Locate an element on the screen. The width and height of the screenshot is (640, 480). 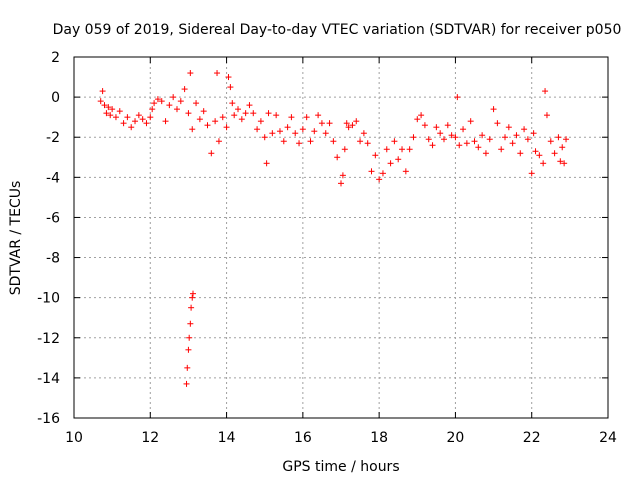
x-tick-label: 12 is located at coordinates (150, 438).